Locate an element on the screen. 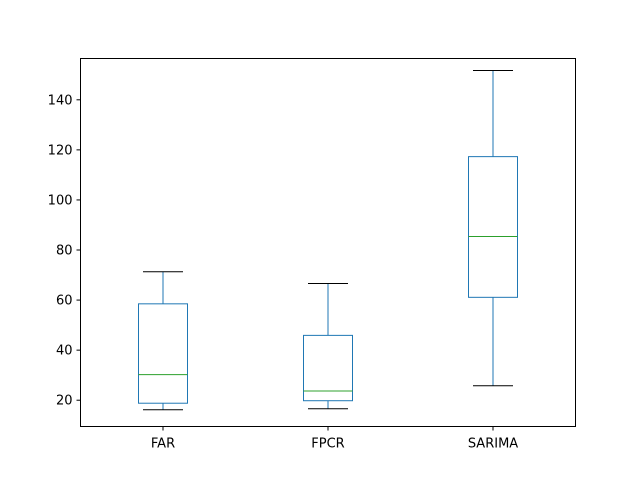 The height and width of the screenshot is (480, 640). box-sarima is located at coordinates (493, 228).